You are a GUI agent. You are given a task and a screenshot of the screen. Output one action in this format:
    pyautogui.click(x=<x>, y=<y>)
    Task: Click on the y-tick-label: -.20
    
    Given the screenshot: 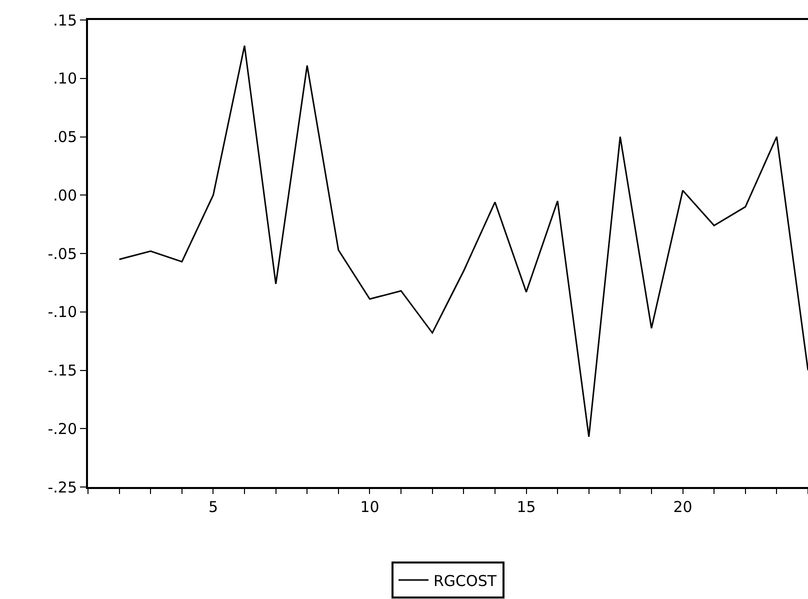 What is the action you would take?
    pyautogui.click(x=62, y=429)
    